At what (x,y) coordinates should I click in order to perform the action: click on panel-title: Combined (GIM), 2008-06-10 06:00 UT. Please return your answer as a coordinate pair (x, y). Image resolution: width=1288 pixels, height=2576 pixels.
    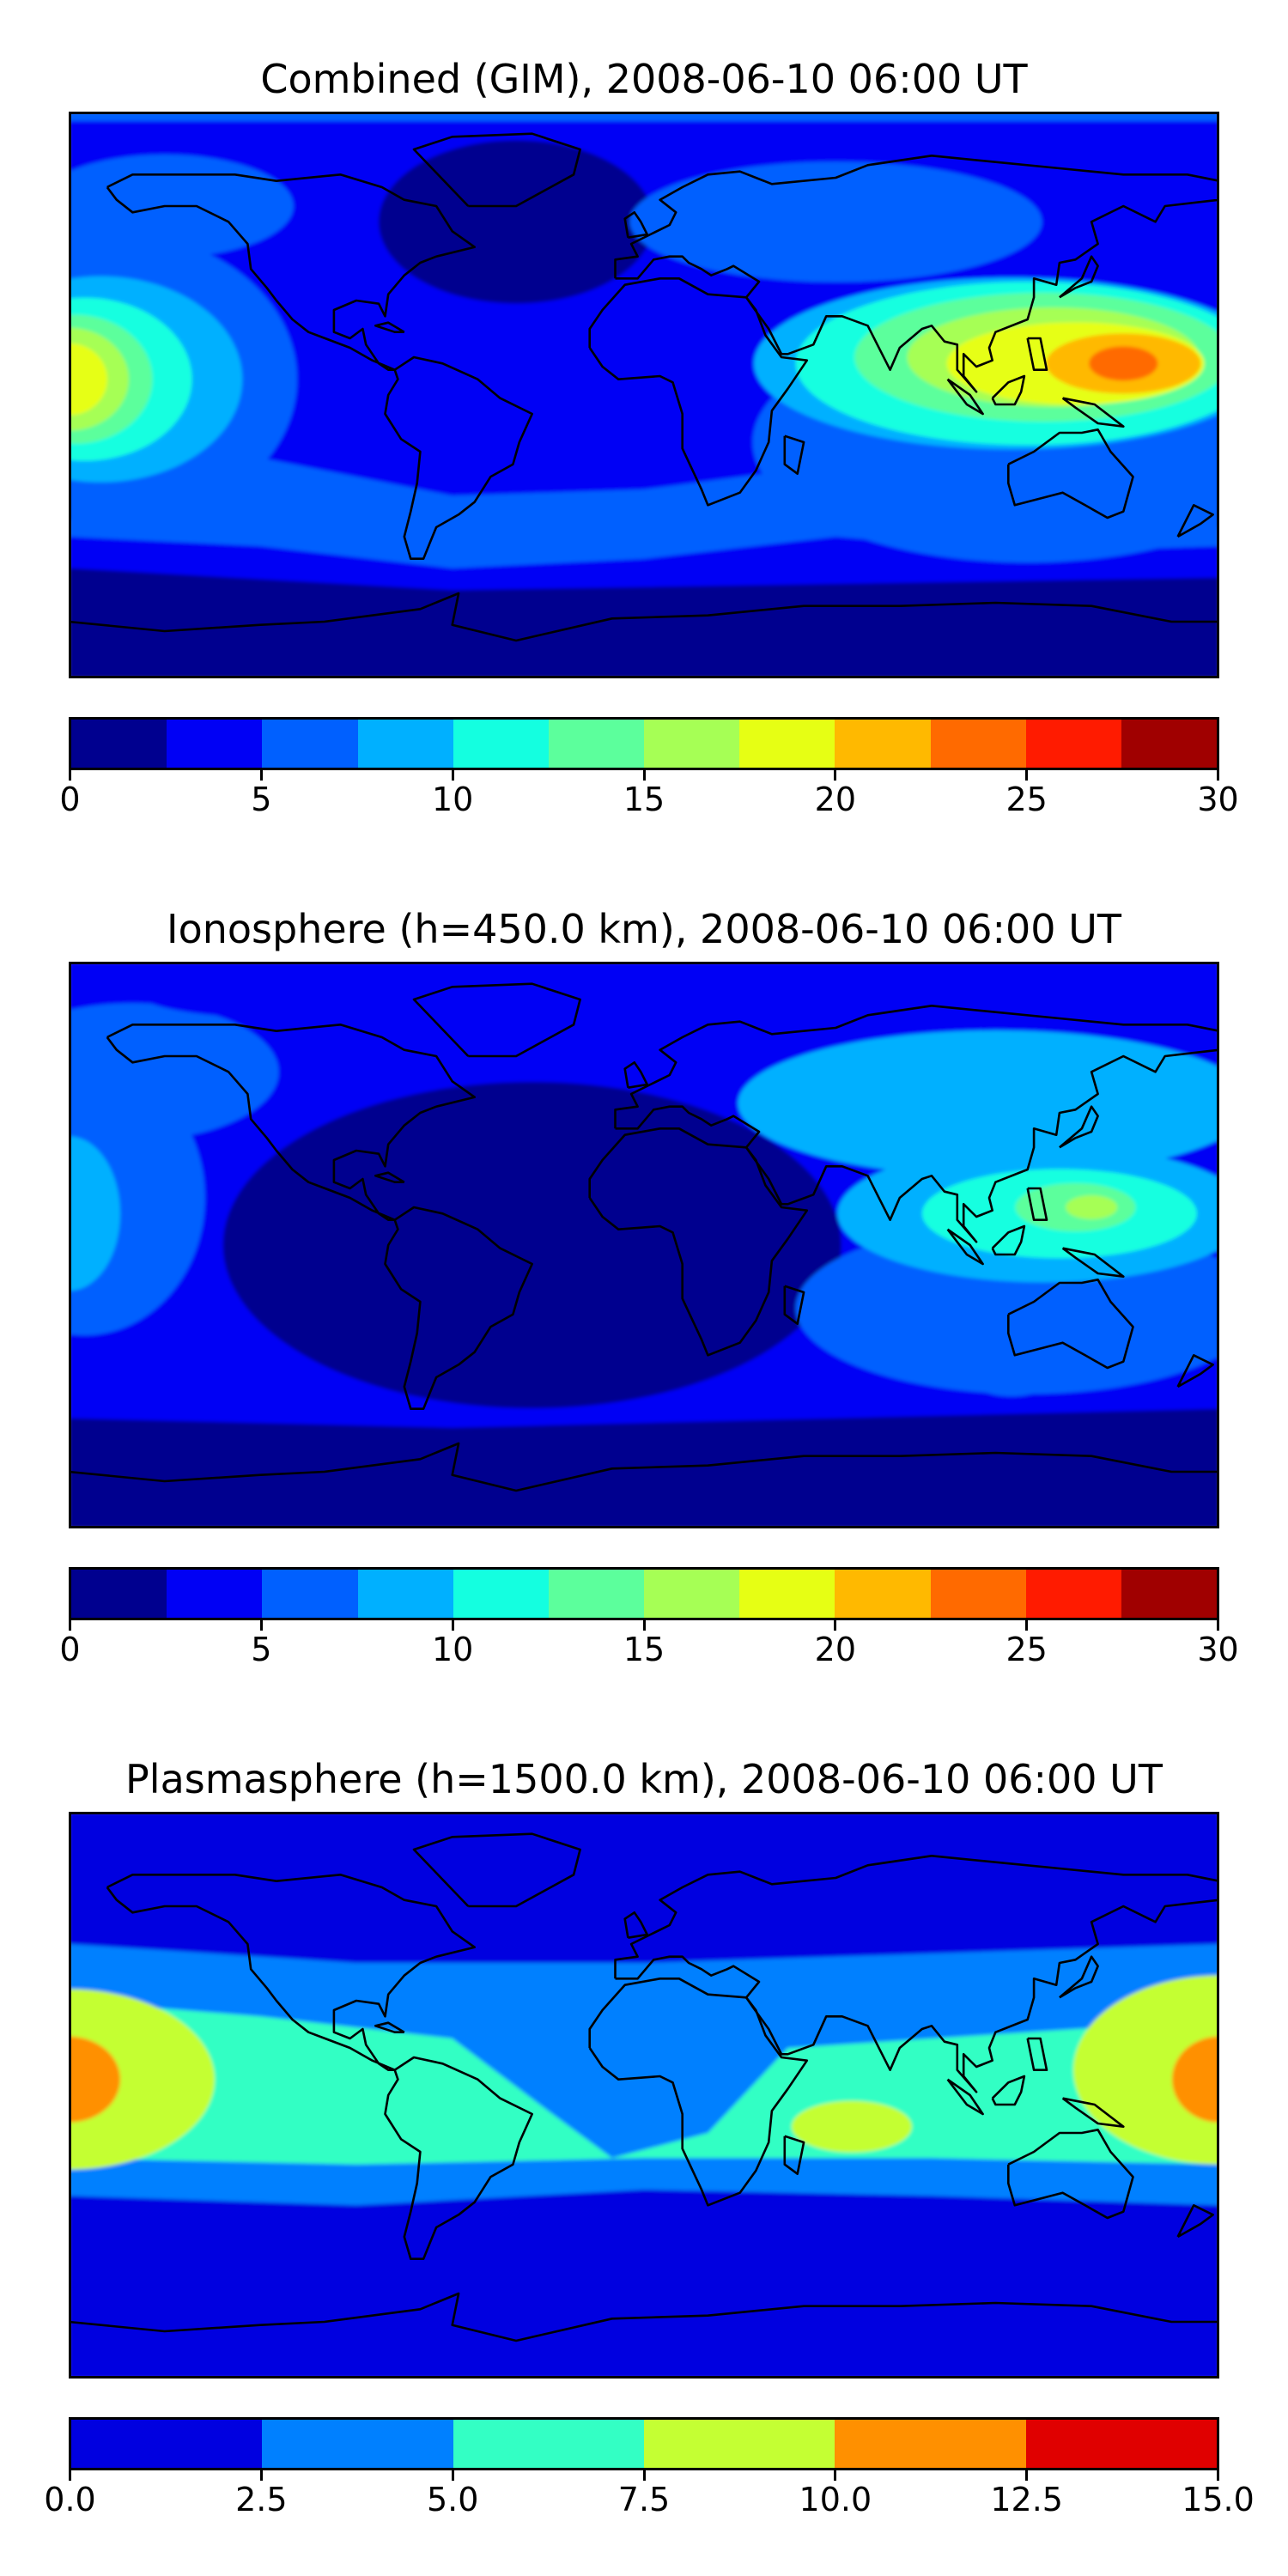
    Looking at the image, I should click on (644, 79).